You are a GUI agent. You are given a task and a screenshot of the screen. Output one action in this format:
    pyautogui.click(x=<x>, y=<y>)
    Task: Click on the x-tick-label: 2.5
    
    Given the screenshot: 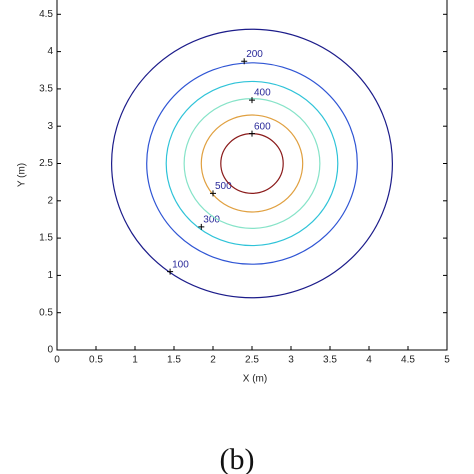 What is the action you would take?
    pyautogui.click(x=252, y=360)
    